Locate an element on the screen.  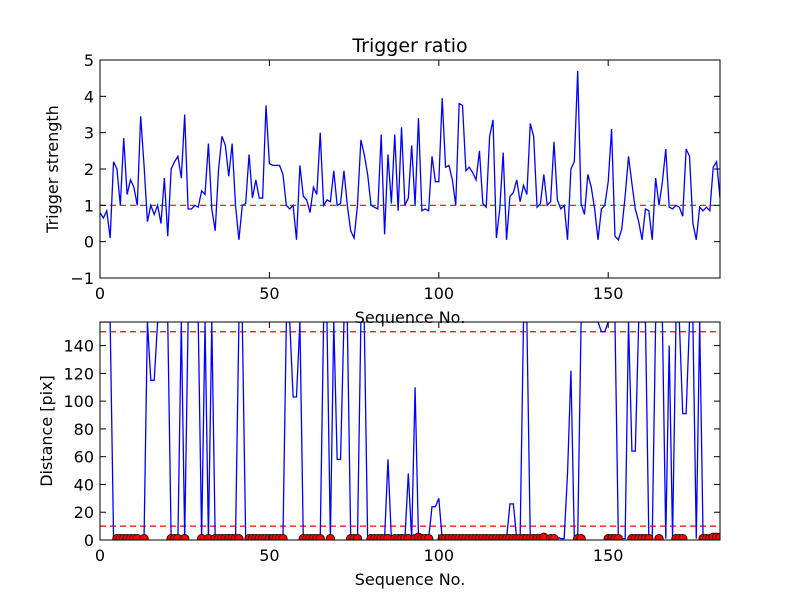
y-tick-label: 3 is located at coordinates (89, 133).